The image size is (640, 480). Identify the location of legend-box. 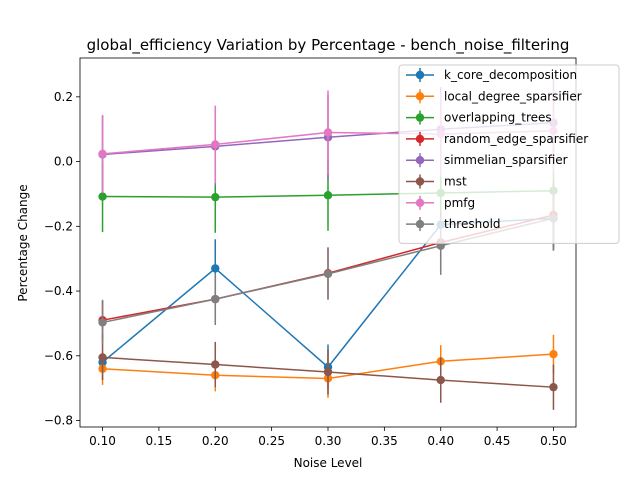
(509, 154).